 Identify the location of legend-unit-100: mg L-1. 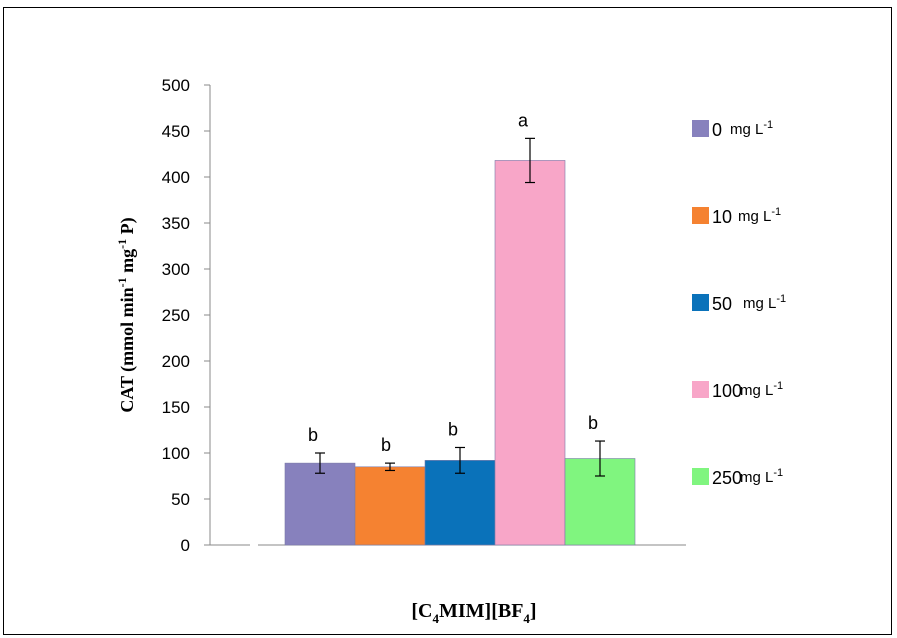
(761, 389).